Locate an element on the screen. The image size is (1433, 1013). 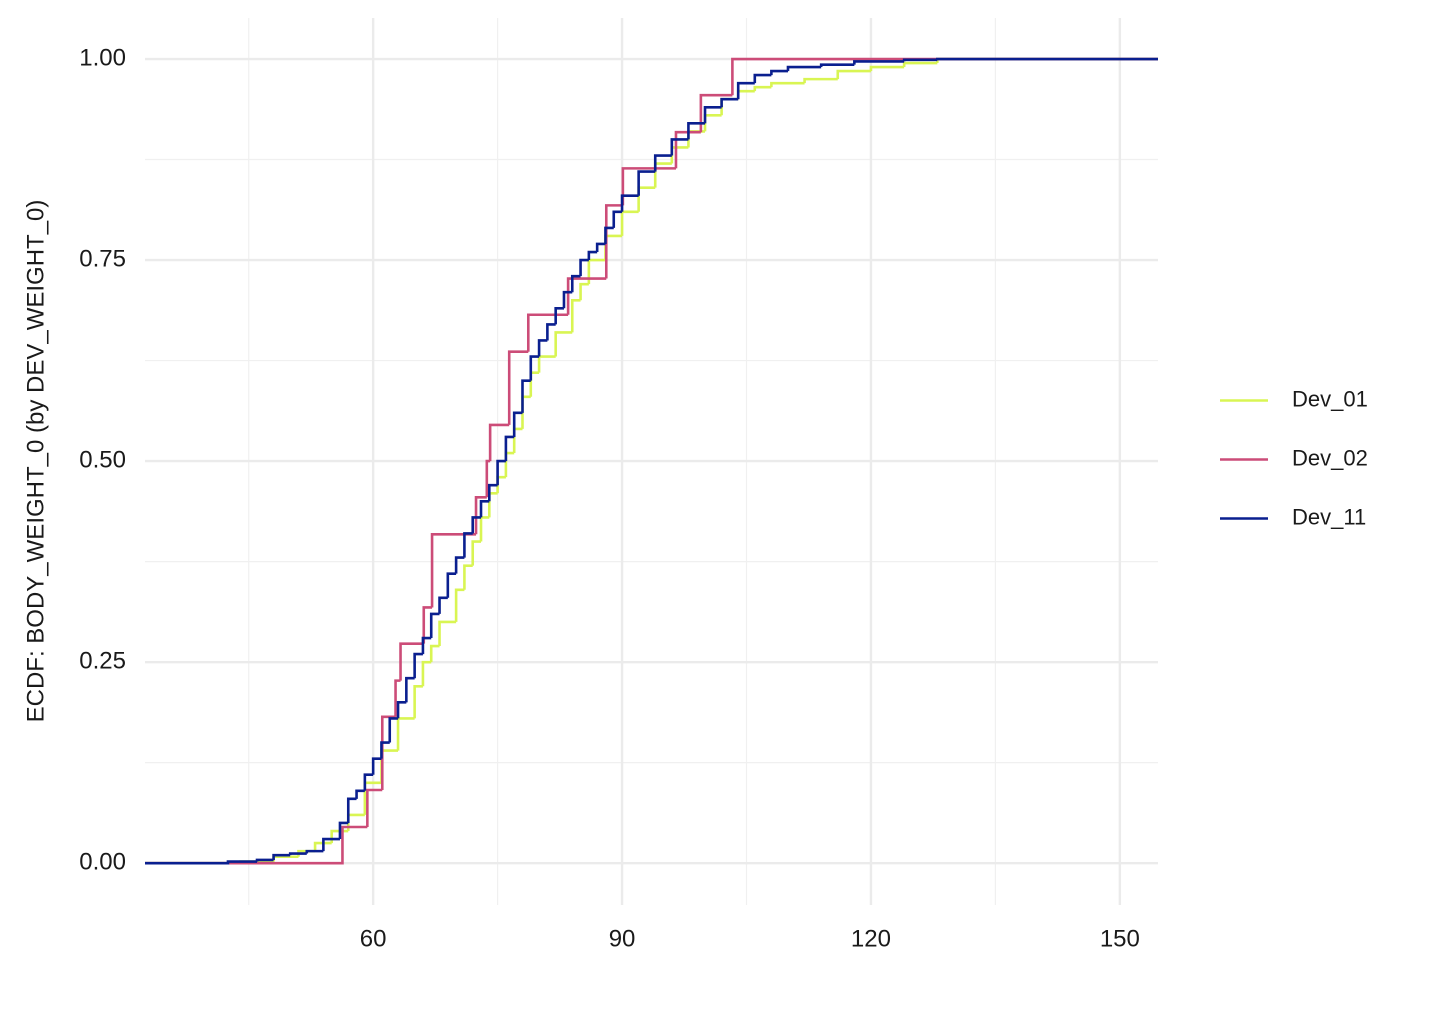
legend-label: Dev_02 is located at coordinates (1330, 457).